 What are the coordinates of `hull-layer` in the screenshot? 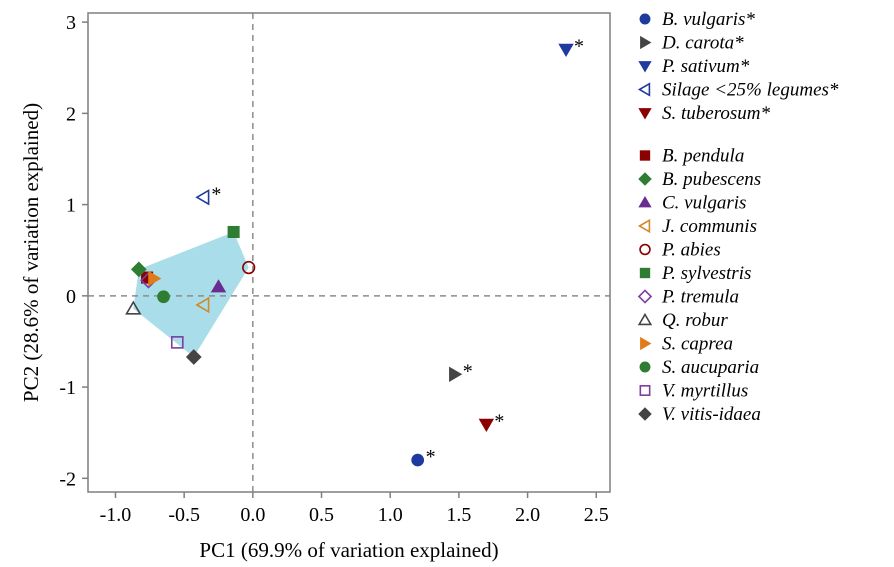 It's located at (191, 294).